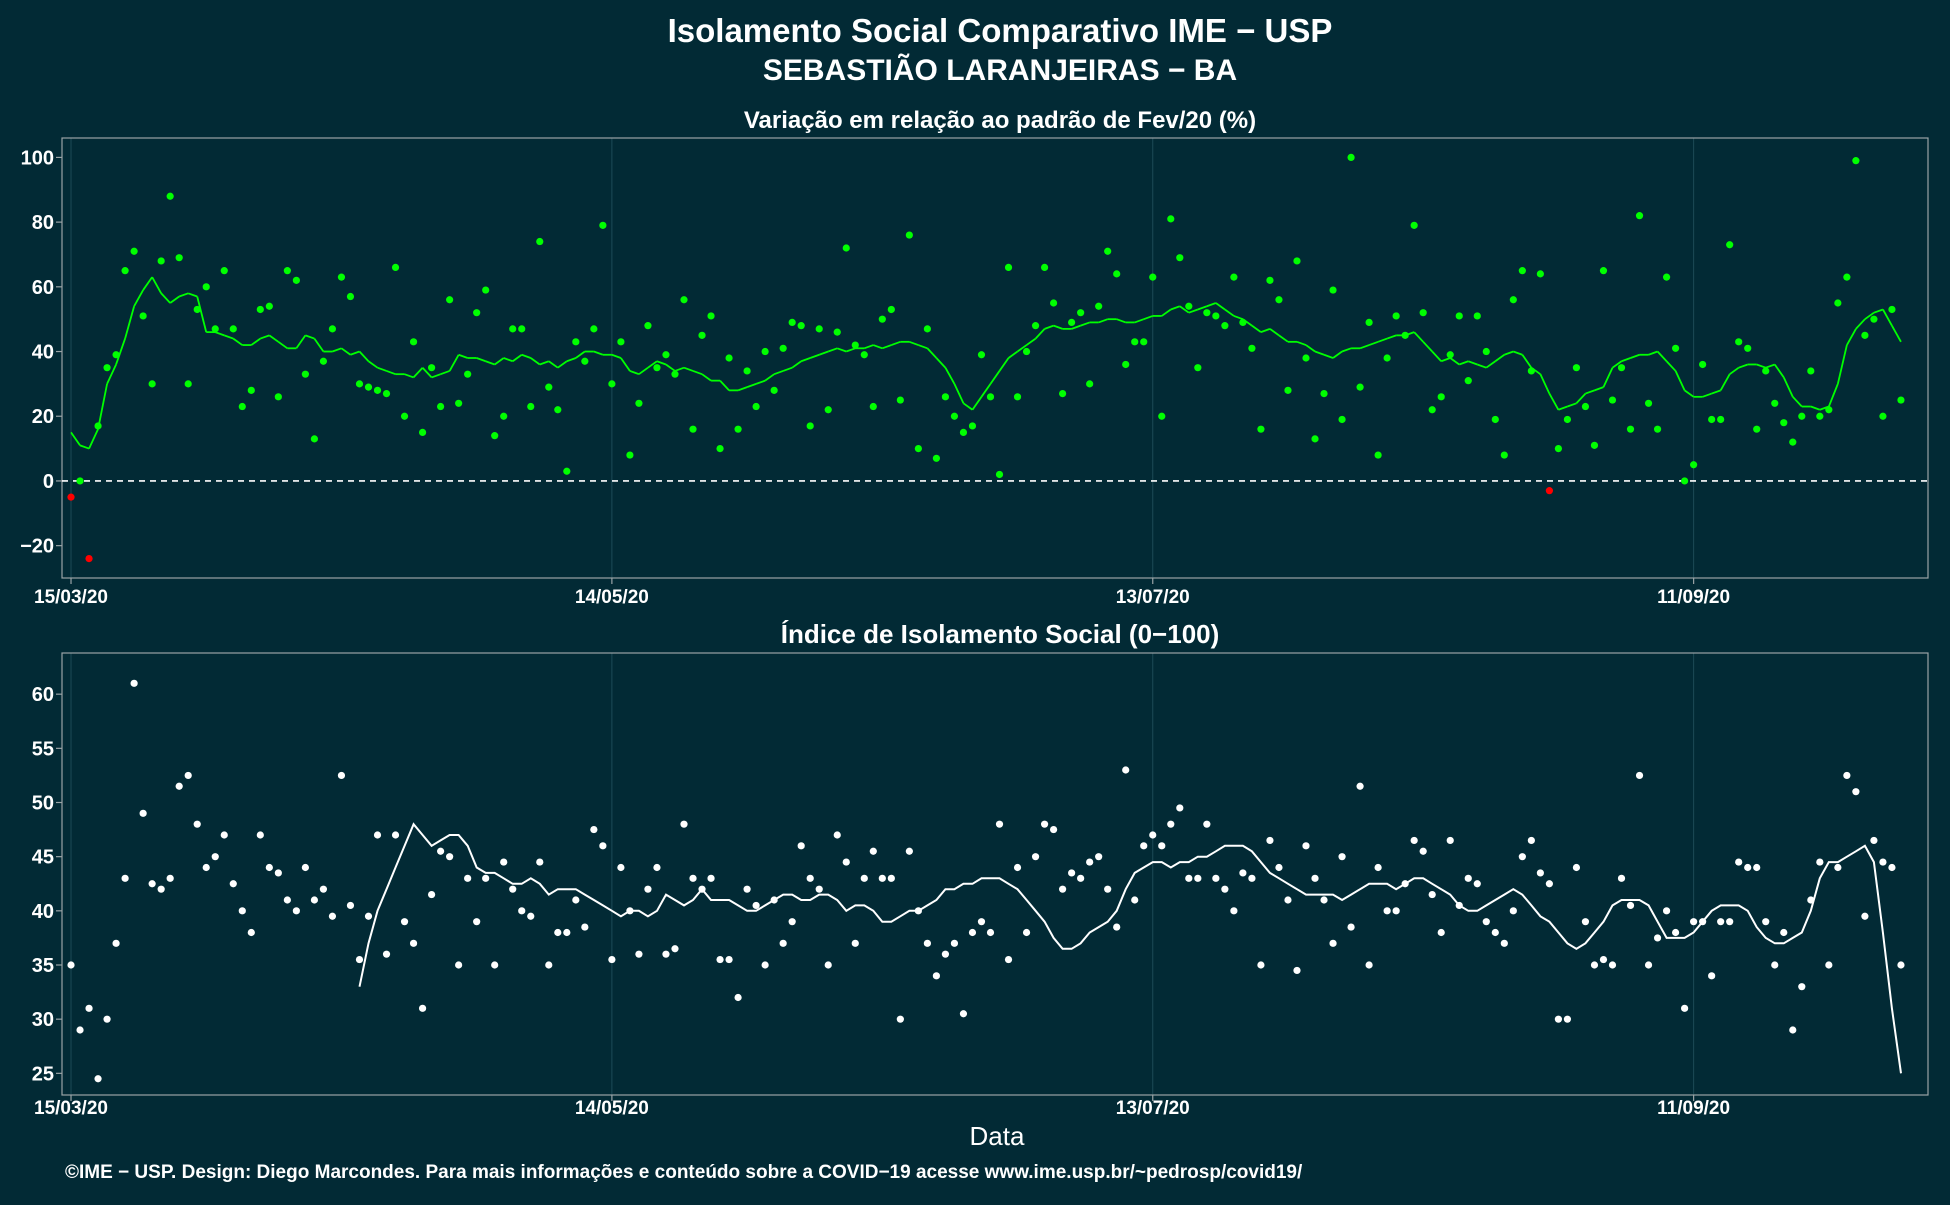 The width and height of the screenshot is (1950, 1205). Describe the element at coordinates (43, 966) in the screenshot. I see `y-tick-label: 35` at that location.